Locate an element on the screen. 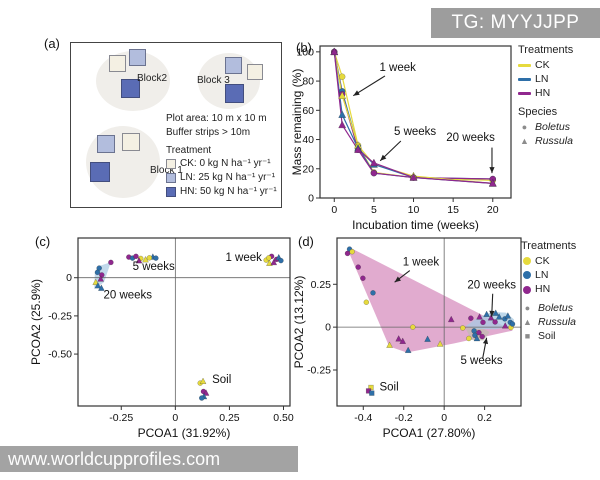  legend-b-boletus-label: Boletus is located at coordinates (553, 126).